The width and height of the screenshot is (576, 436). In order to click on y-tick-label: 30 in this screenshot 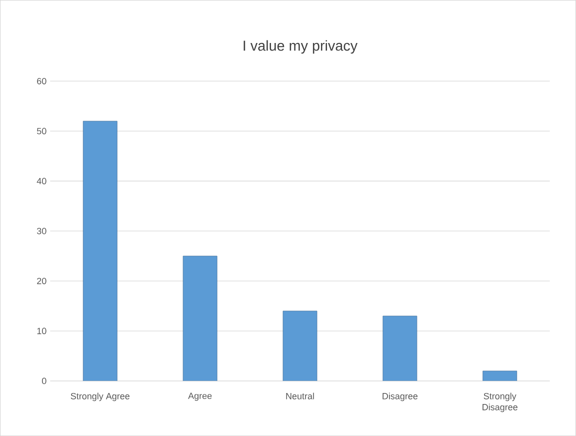, I will do `click(41, 231)`.